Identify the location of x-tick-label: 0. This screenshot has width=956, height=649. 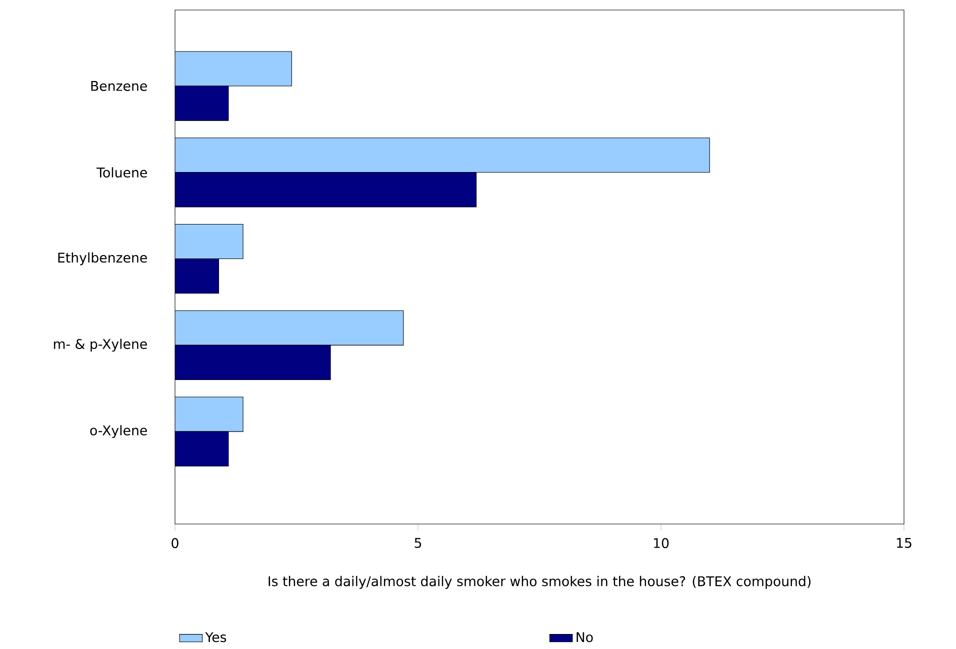
(175, 543).